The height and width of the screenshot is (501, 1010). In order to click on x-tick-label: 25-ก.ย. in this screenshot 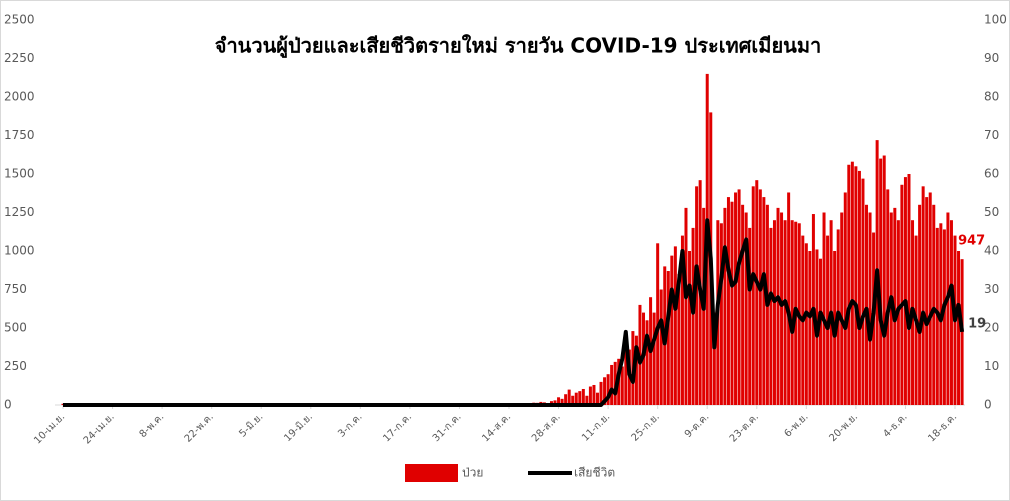, I will do `click(646, 427)`.